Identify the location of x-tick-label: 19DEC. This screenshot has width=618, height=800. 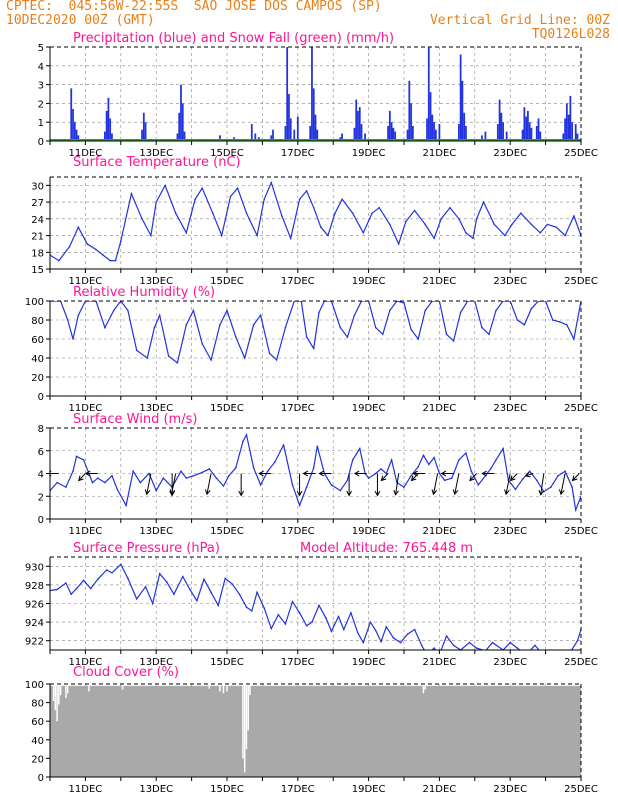
(369, 789).